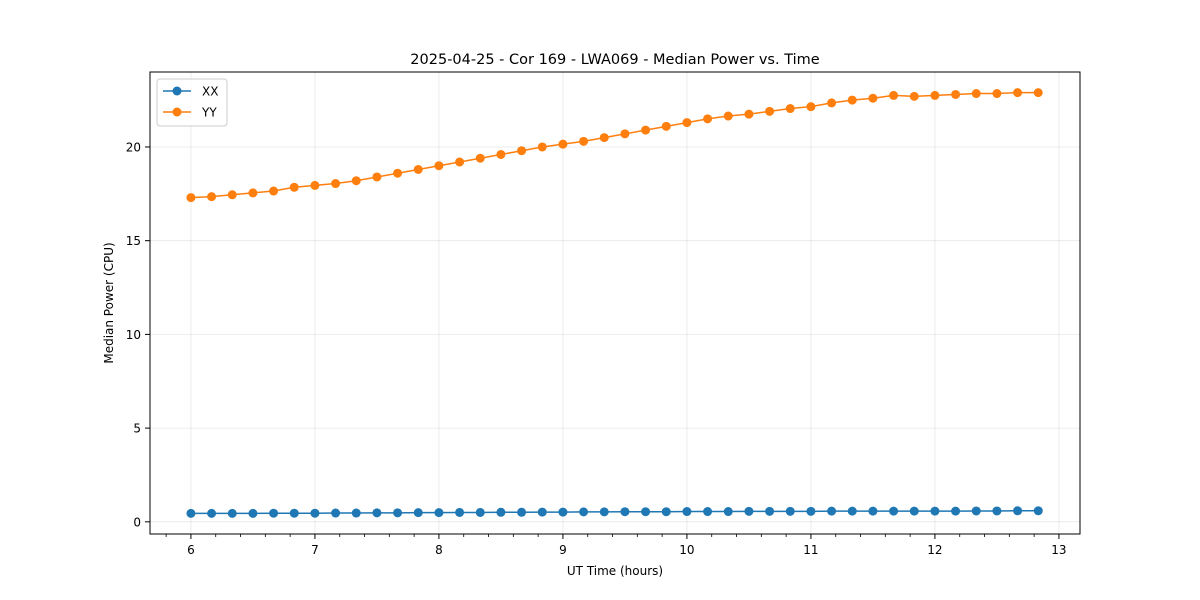 This screenshot has width=1200, height=600. Describe the element at coordinates (192, 102) in the screenshot. I see `legend: XX YY` at that location.